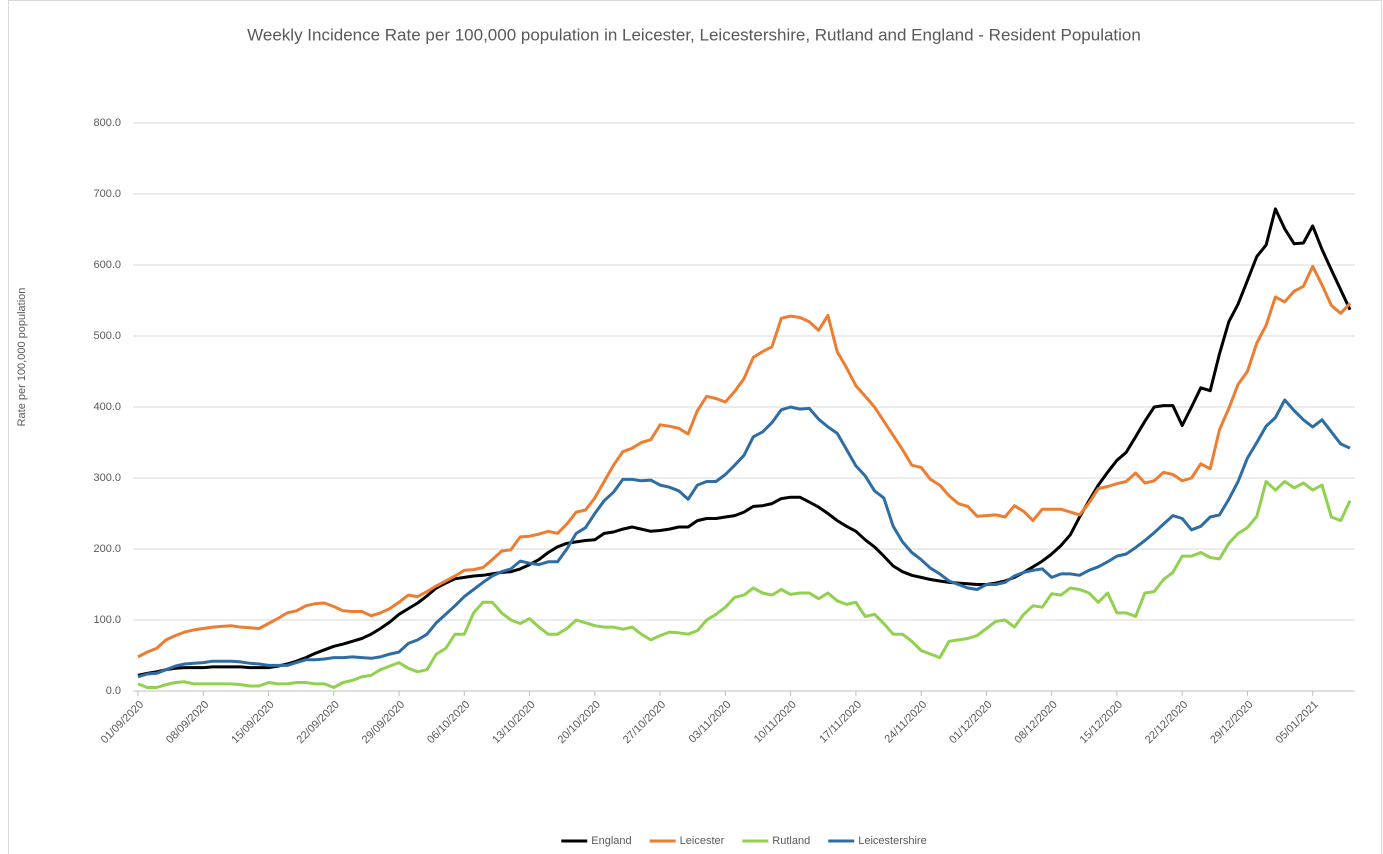 This screenshot has height=854, width=1383. I want to click on y-tick-label: 200.0, so click(107, 549).